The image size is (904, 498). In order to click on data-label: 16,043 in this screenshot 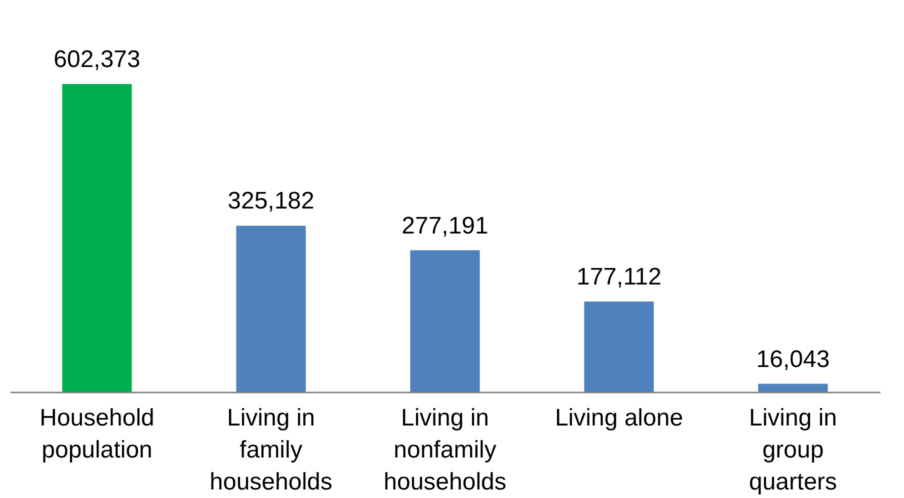, I will do `click(793, 359)`.